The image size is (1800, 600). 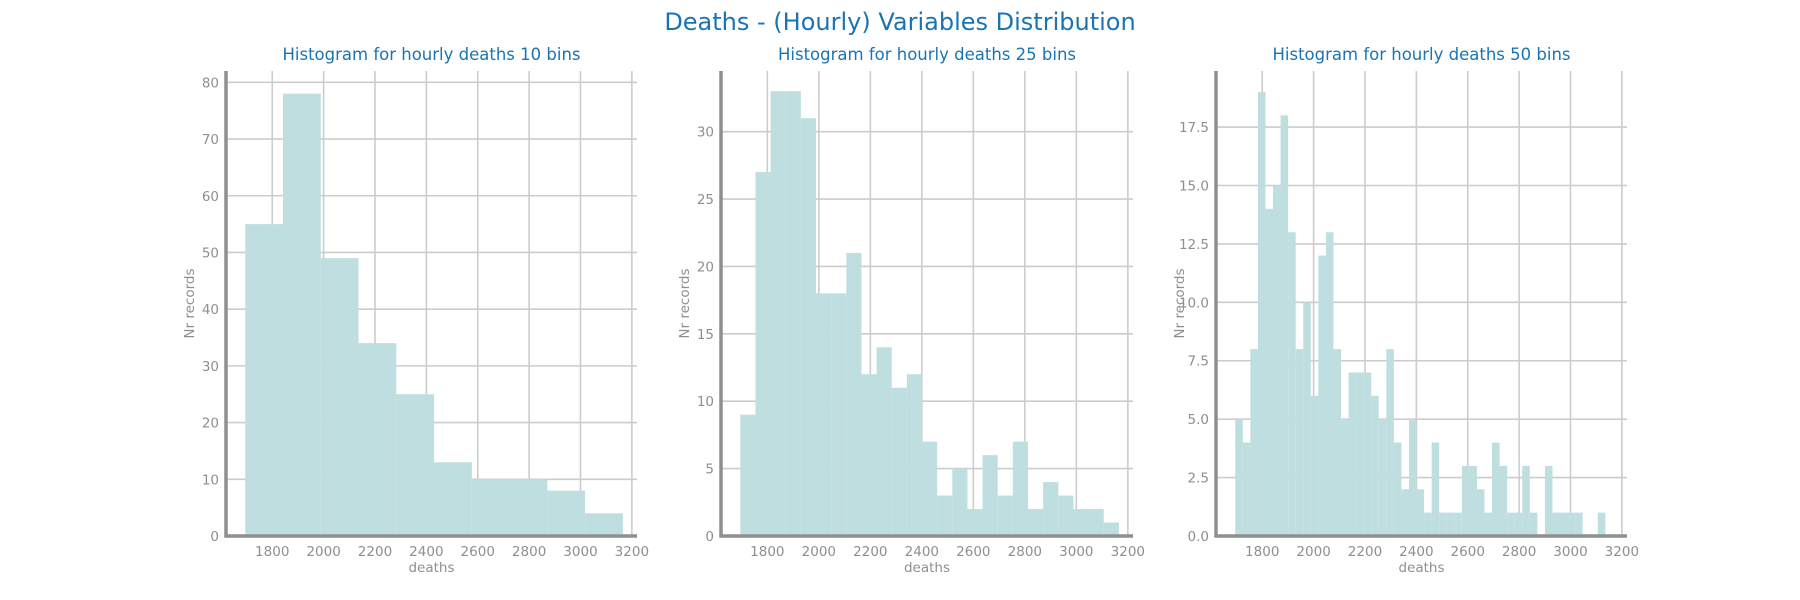 I want to click on x-tick-label: 3200, so click(x=1622, y=552).